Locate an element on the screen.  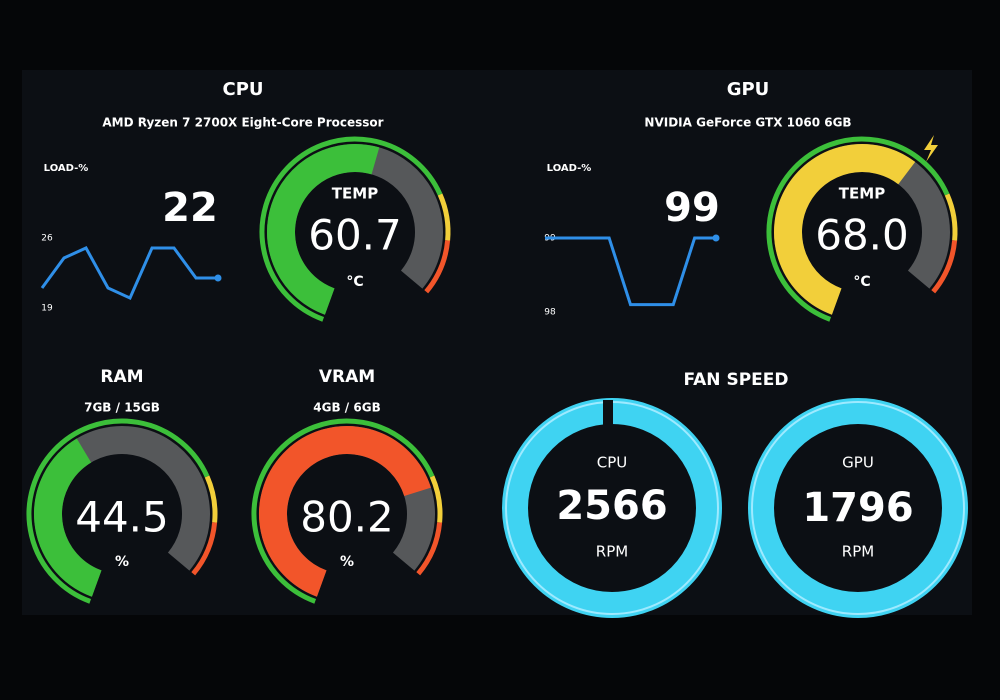
section-title: RAM is located at coordinates (121, 377).